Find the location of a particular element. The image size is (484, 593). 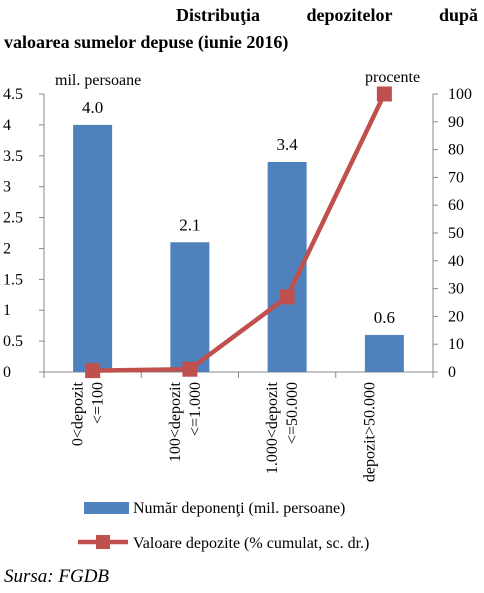

y-left-tick-label: 1 is located at coordinates (7, 310).